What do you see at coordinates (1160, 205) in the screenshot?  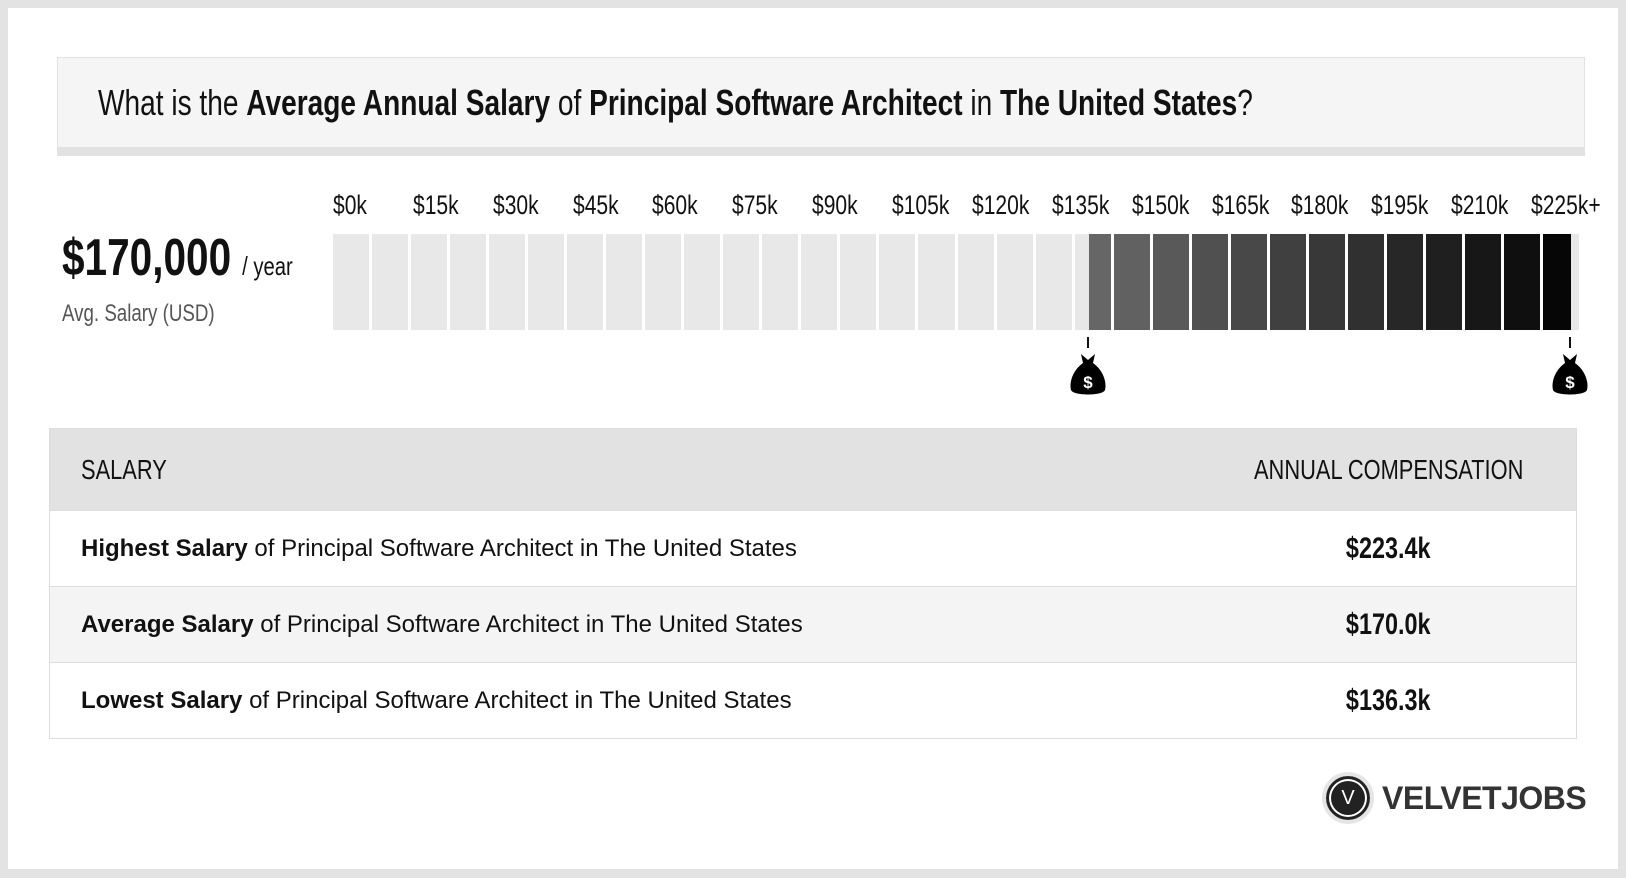 I see `tick-label: $150k` at bounding box center [1160, 205].